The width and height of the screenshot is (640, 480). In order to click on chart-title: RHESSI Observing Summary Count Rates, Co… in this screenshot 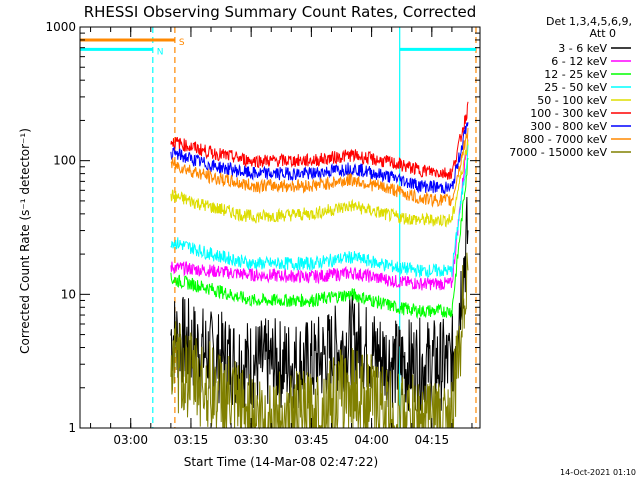, I will do `click(280, 12)`.